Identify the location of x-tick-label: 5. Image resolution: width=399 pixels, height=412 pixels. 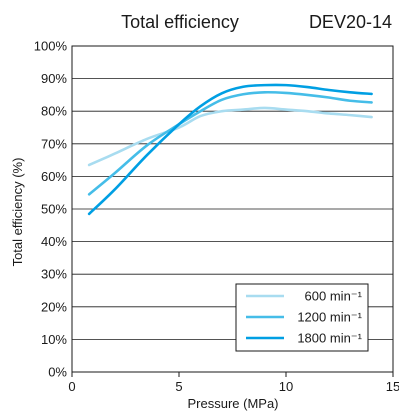
(178, 386).